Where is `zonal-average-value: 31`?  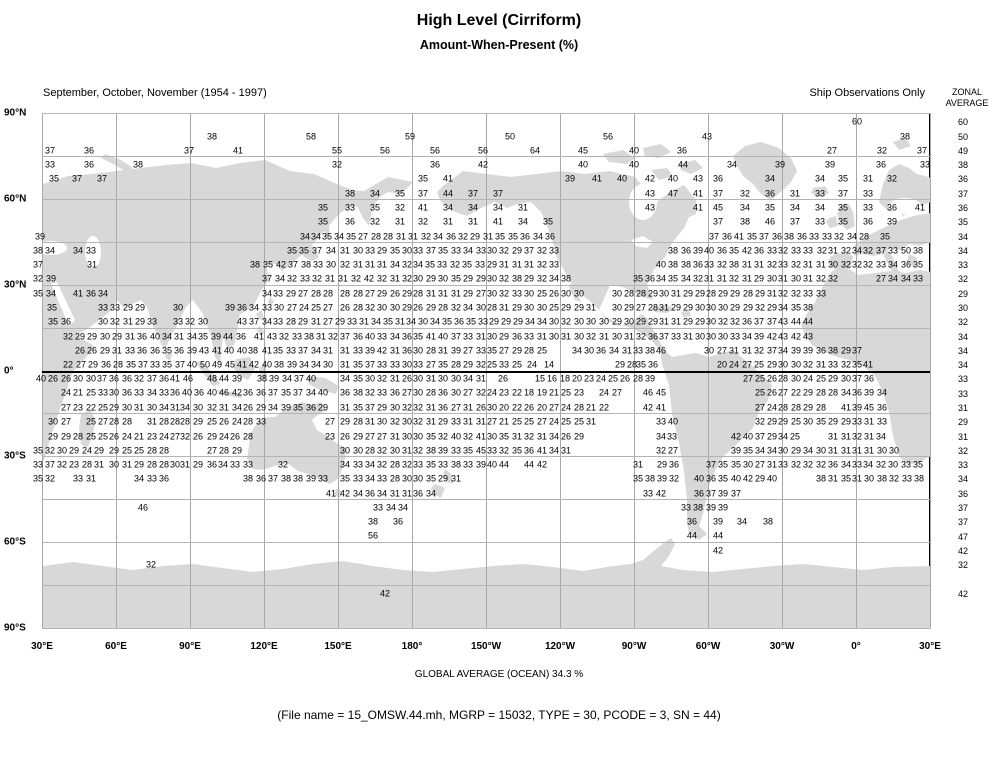
zonal-average-value: 31 is located at coordinates (963, 408).